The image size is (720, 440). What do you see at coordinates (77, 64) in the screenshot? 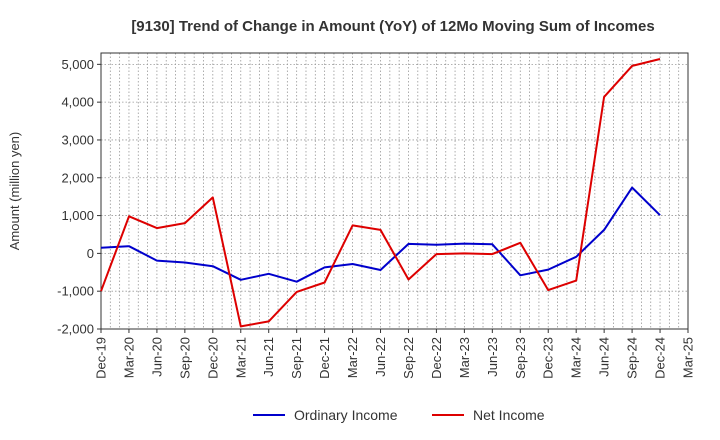
I see `y-tick-label: 5,000` at bounding box center [77, 64].